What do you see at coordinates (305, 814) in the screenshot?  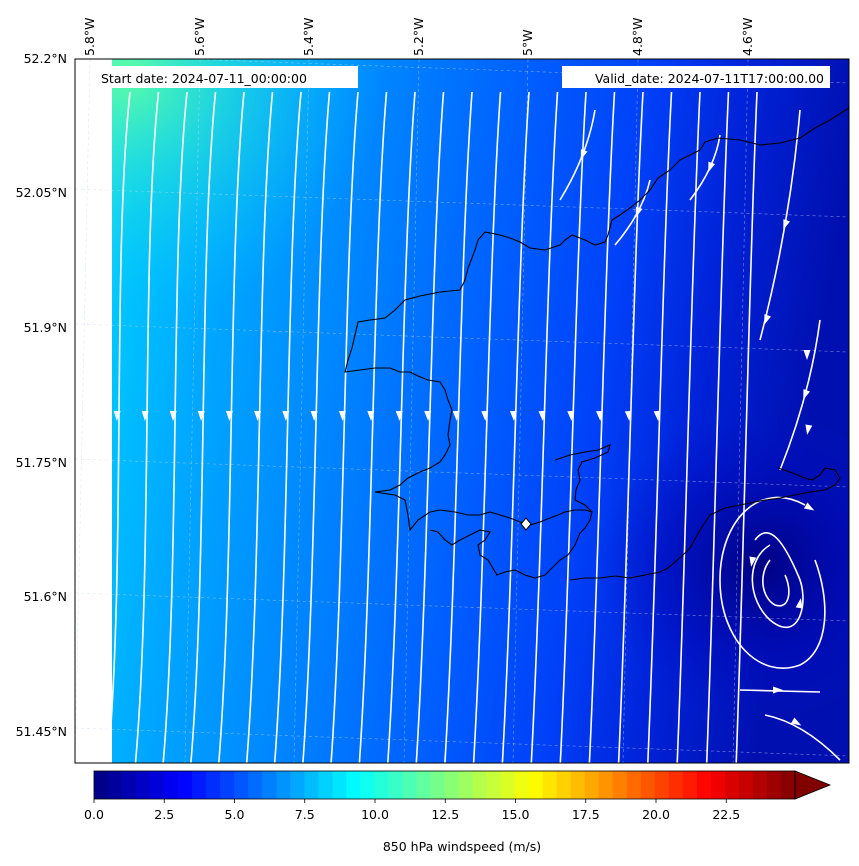 I see `colorbar-tick-label: 7.5` at bounding box center [305, 814].